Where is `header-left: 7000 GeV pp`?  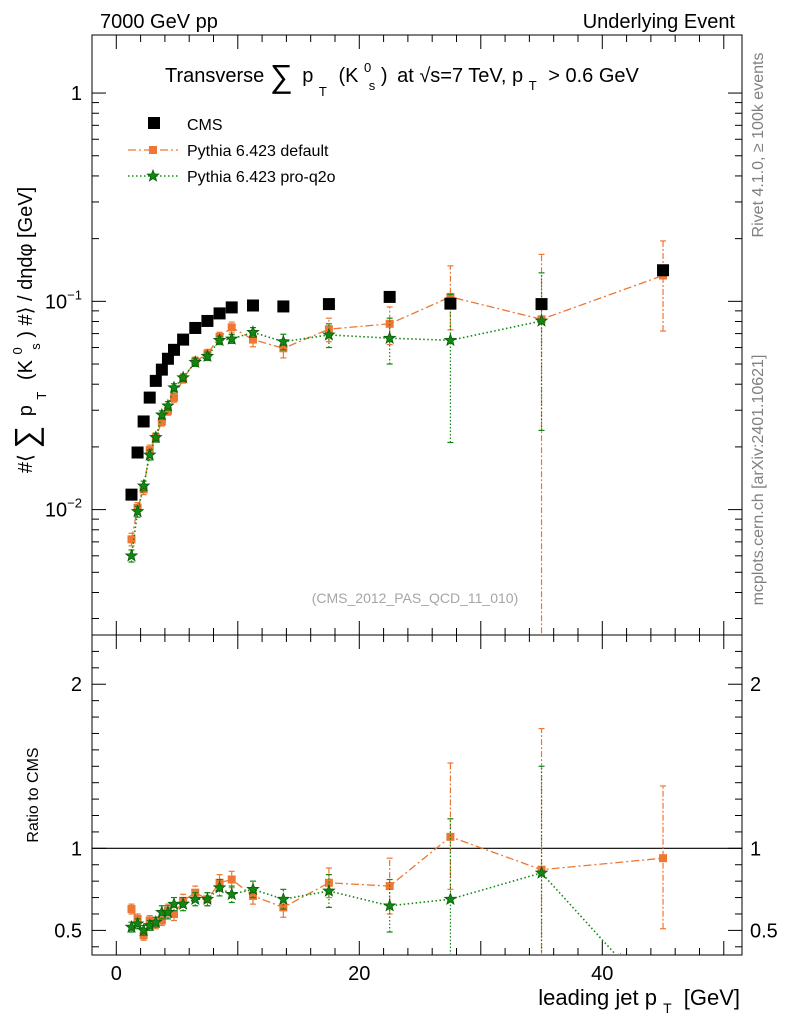
header-left: 7000 GeV pp is located at coordinates (159, 22).